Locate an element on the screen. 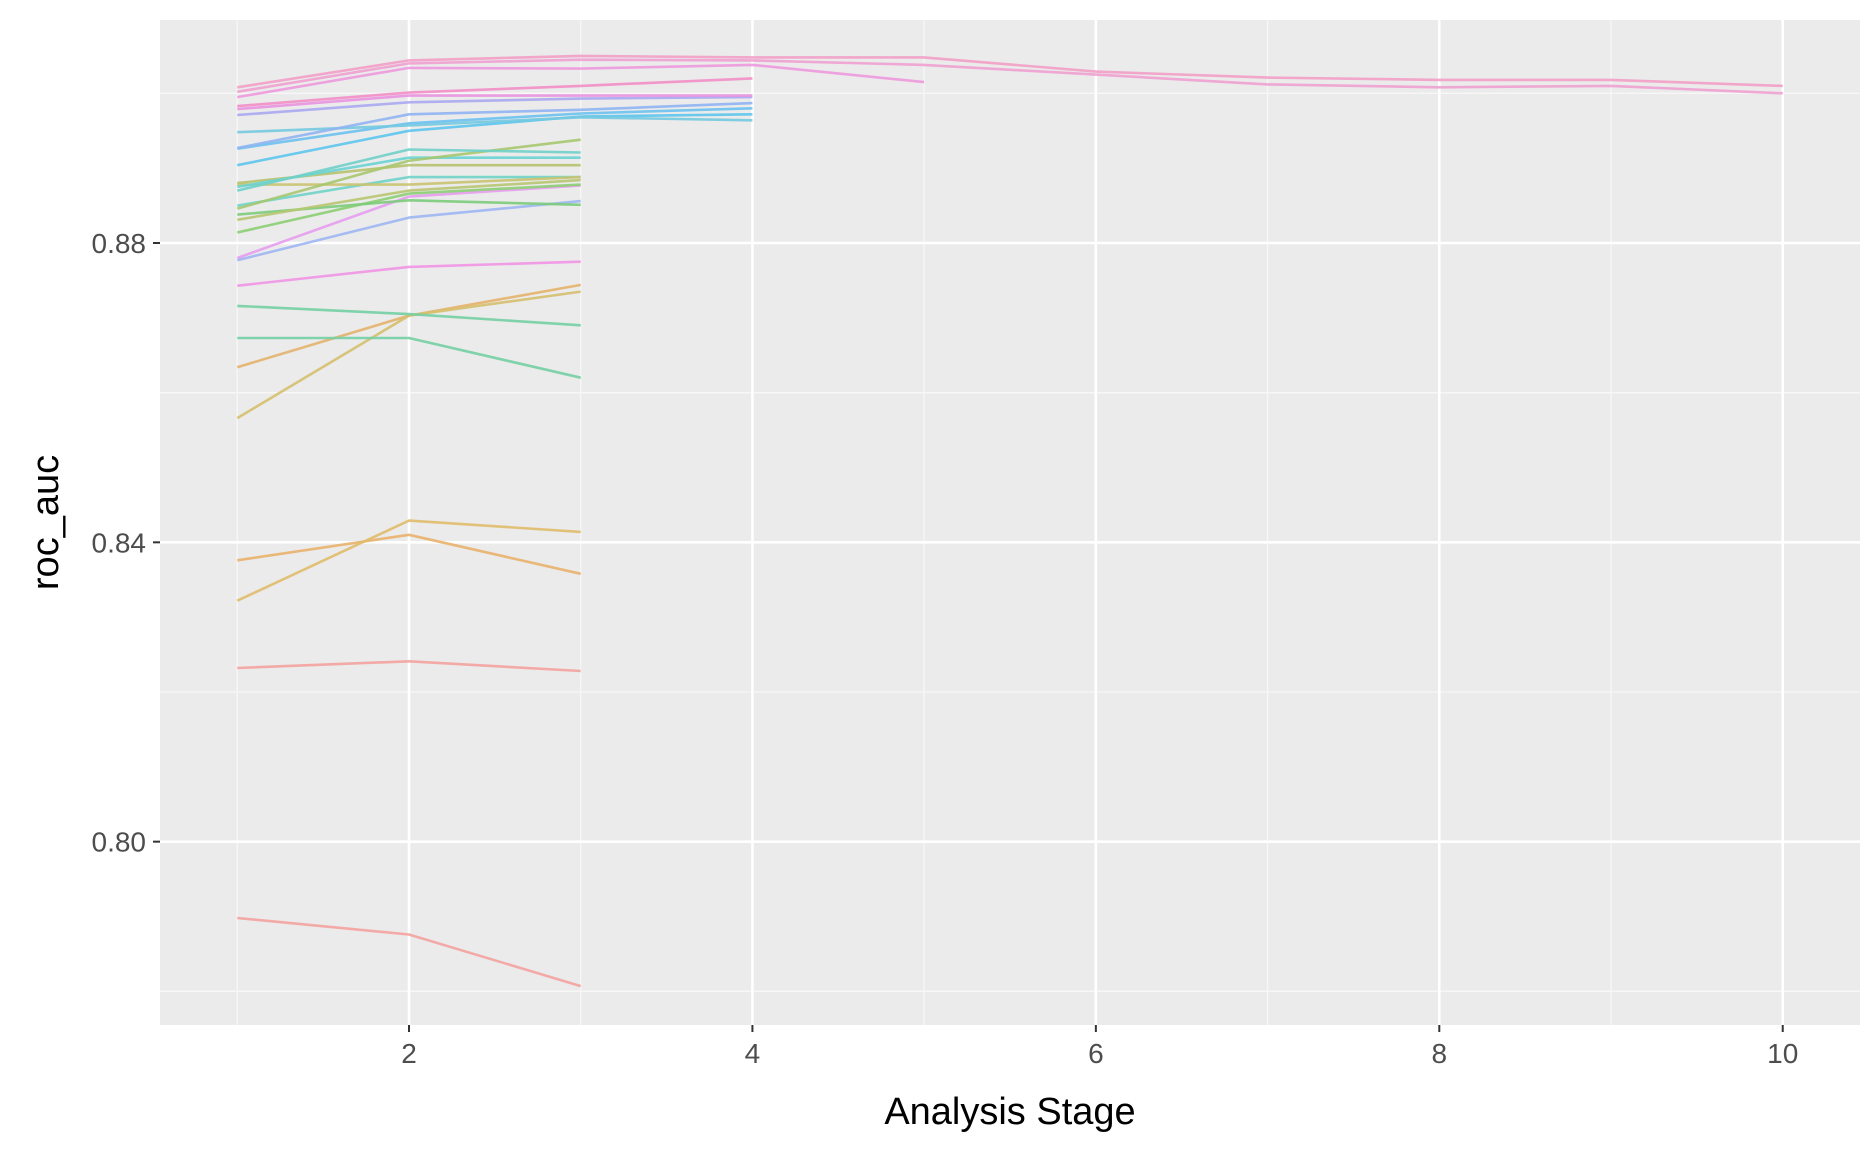  x-tick-label: 8 is located at coordinates (1440, 1053).